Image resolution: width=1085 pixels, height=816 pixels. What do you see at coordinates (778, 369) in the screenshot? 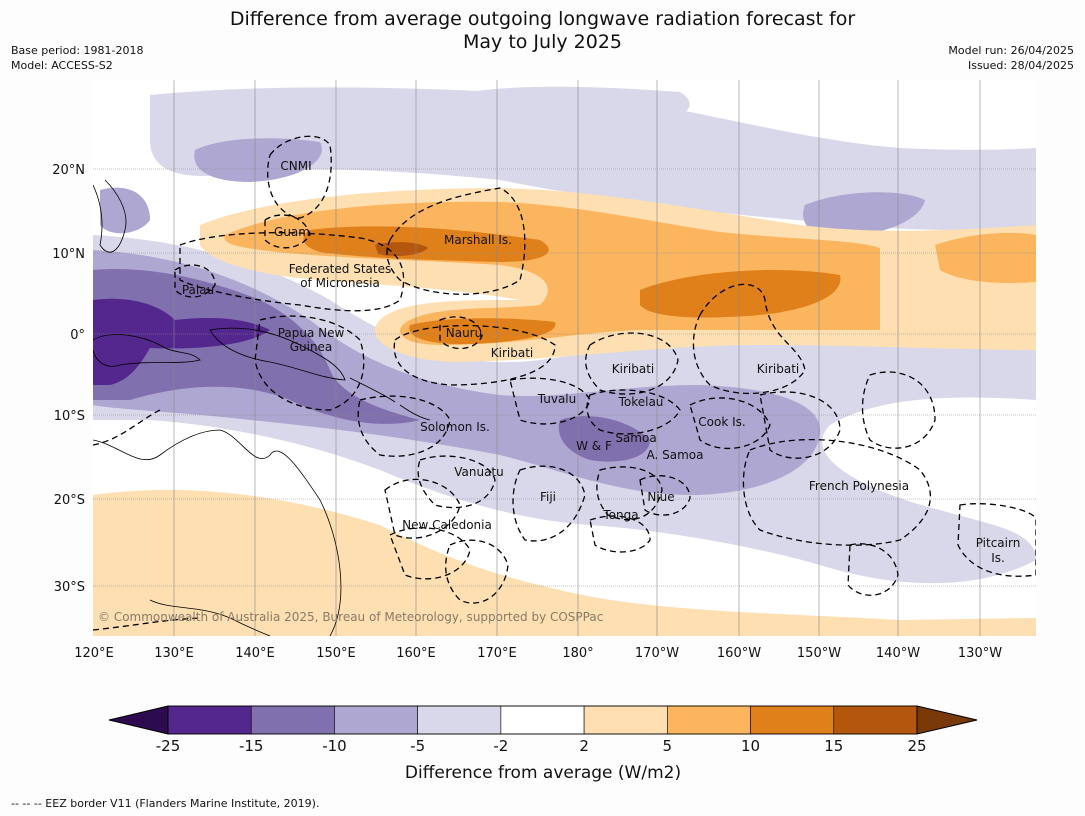
I see `label-kiribati-east: Kiribati` at bounding box center [778, 369].